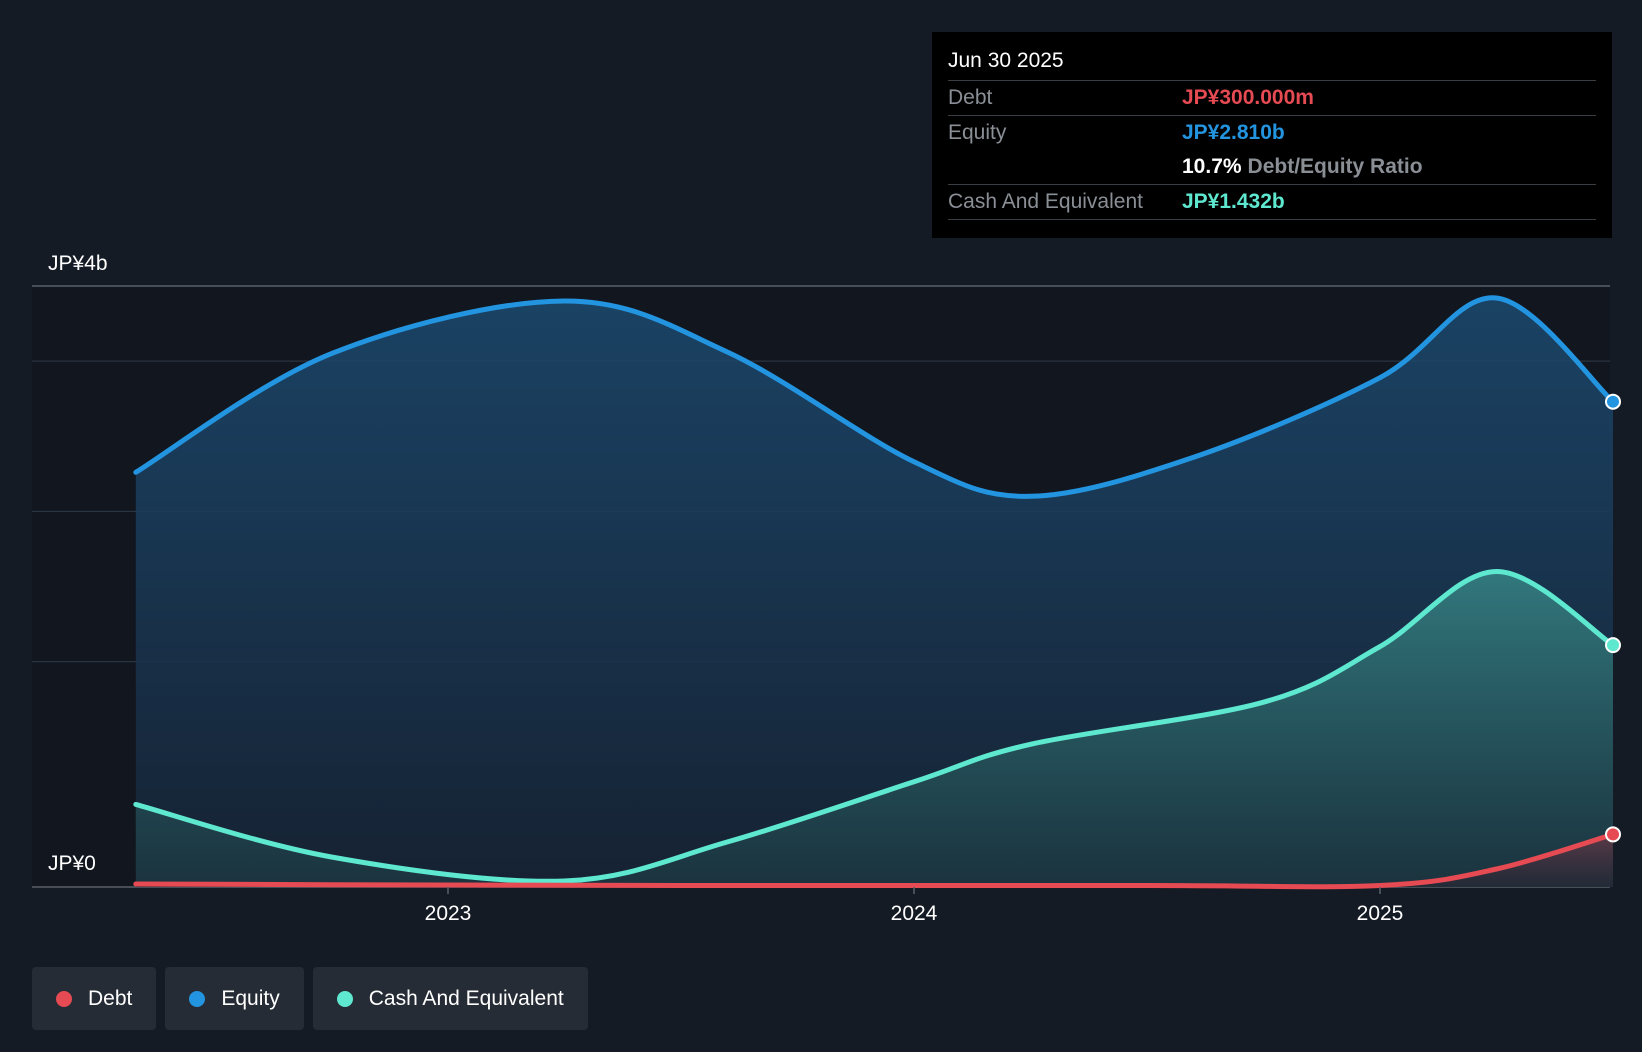 The width and height of the screenshot is (1642, 1052). I want to click on tooltip-debt-row: Debt JP¥300.000m, so click(1272, 97).